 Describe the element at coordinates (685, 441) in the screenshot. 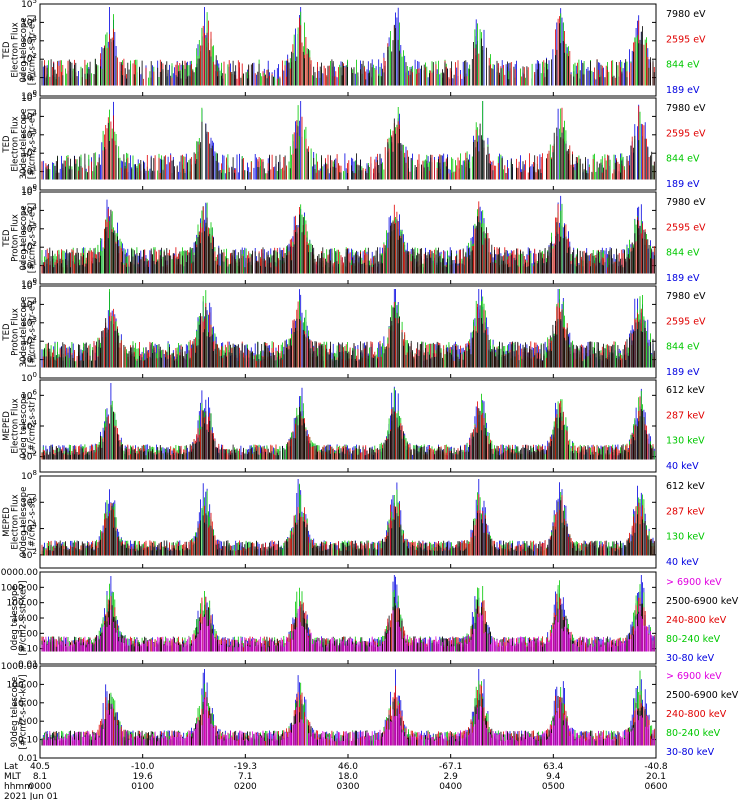

I see `legend-entry: 130 keV` at that location.